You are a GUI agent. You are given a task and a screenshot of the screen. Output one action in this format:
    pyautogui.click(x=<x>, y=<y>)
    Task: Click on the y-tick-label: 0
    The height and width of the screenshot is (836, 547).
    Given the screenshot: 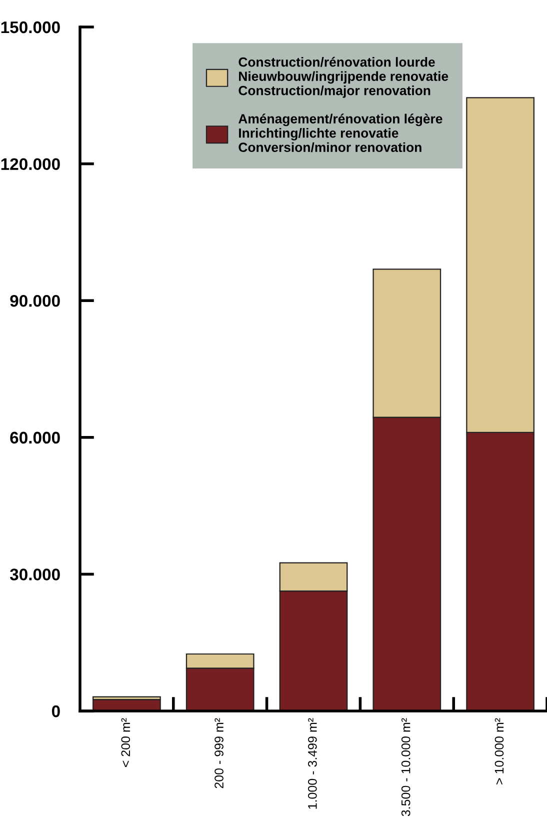 What is the action you would take?
    pyautogui.click(x=56, y=711)
    